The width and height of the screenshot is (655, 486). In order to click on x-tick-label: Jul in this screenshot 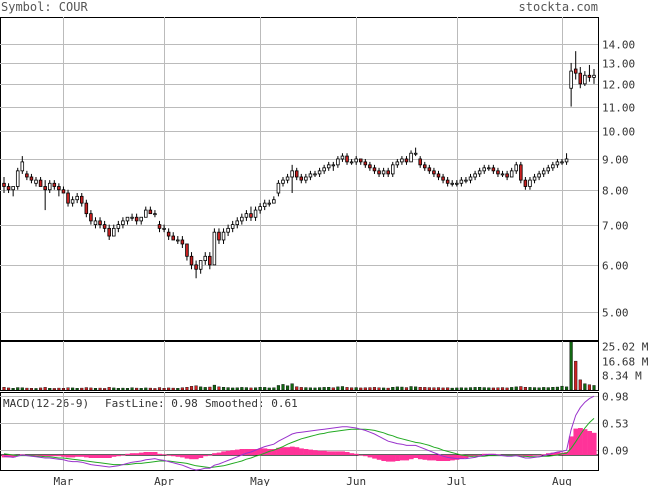, I will do `click(457, 480)`.